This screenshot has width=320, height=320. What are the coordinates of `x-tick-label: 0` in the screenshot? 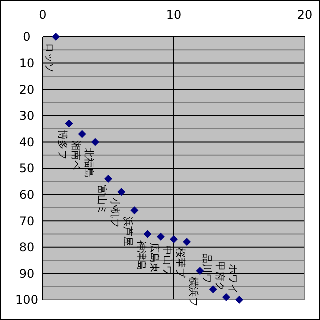 It's located at (43, 15).